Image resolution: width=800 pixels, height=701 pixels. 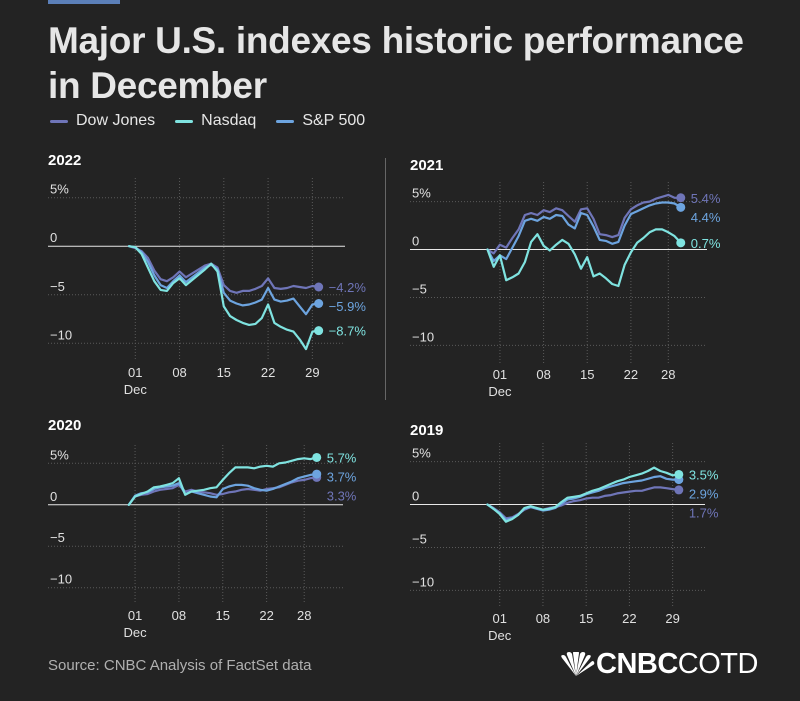 I want to click on x-tick-label-2021-1: 08, so click(x=543, y=374).